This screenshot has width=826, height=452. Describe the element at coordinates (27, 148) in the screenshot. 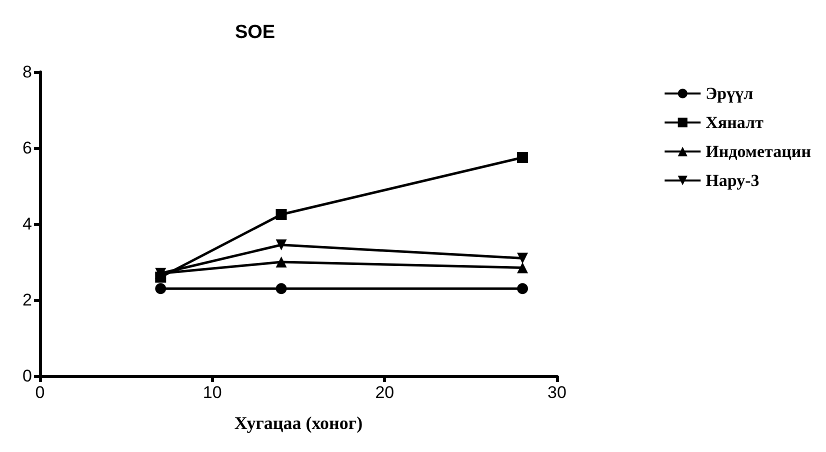

I see `y-tick-label: 6` at that location.